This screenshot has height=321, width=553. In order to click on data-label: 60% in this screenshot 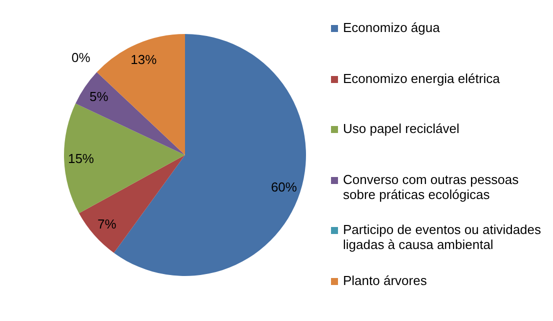, I will do `click(284, 187)`.